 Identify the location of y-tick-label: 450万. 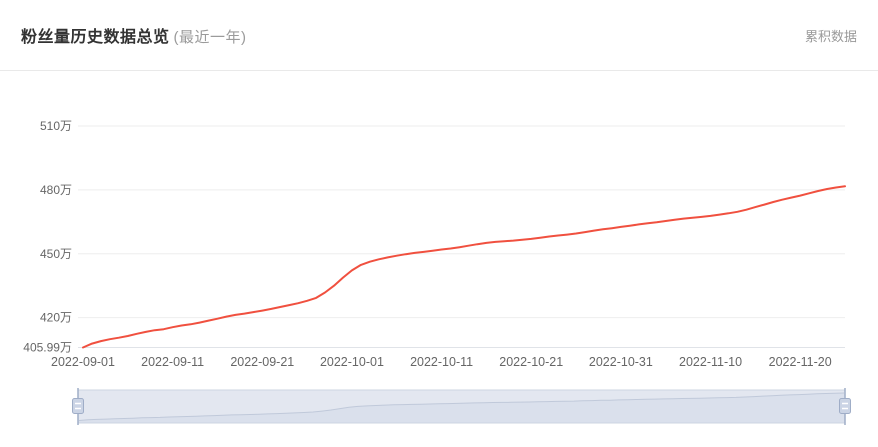
(56, 254).